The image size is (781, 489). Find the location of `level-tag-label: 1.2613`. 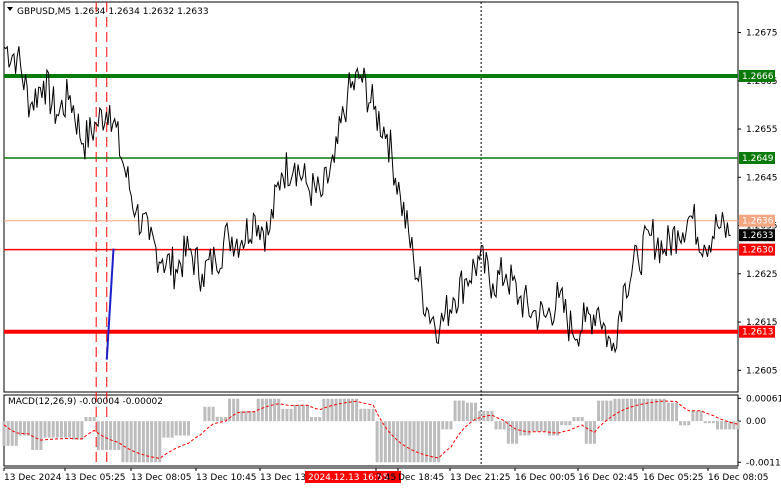

level-tag-label: 1.2613 is located at coordinates (758, 333).